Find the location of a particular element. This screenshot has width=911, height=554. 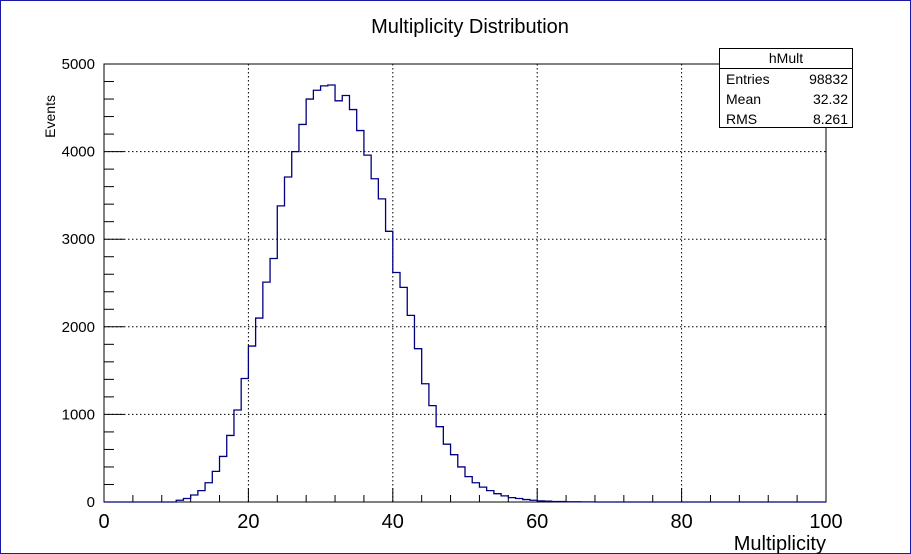

y-tick-label: 4000 is located at coordinates (78, 152).